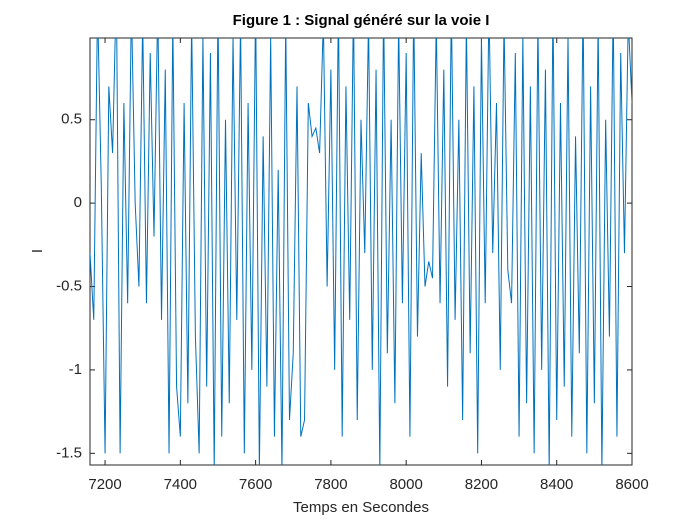 The image size is (700, 525). Describe the element at coordinates (361, 507) in the screenshot. I see `x-axis-label: Temps en Secondes` at that location.